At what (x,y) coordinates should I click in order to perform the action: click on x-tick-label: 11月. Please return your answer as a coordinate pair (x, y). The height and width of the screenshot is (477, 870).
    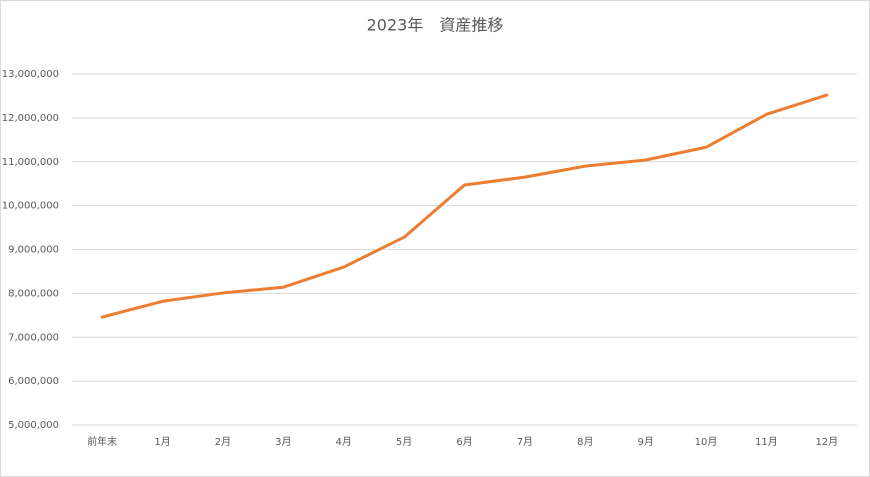
    Looking at the image, I should click on (766, 442).